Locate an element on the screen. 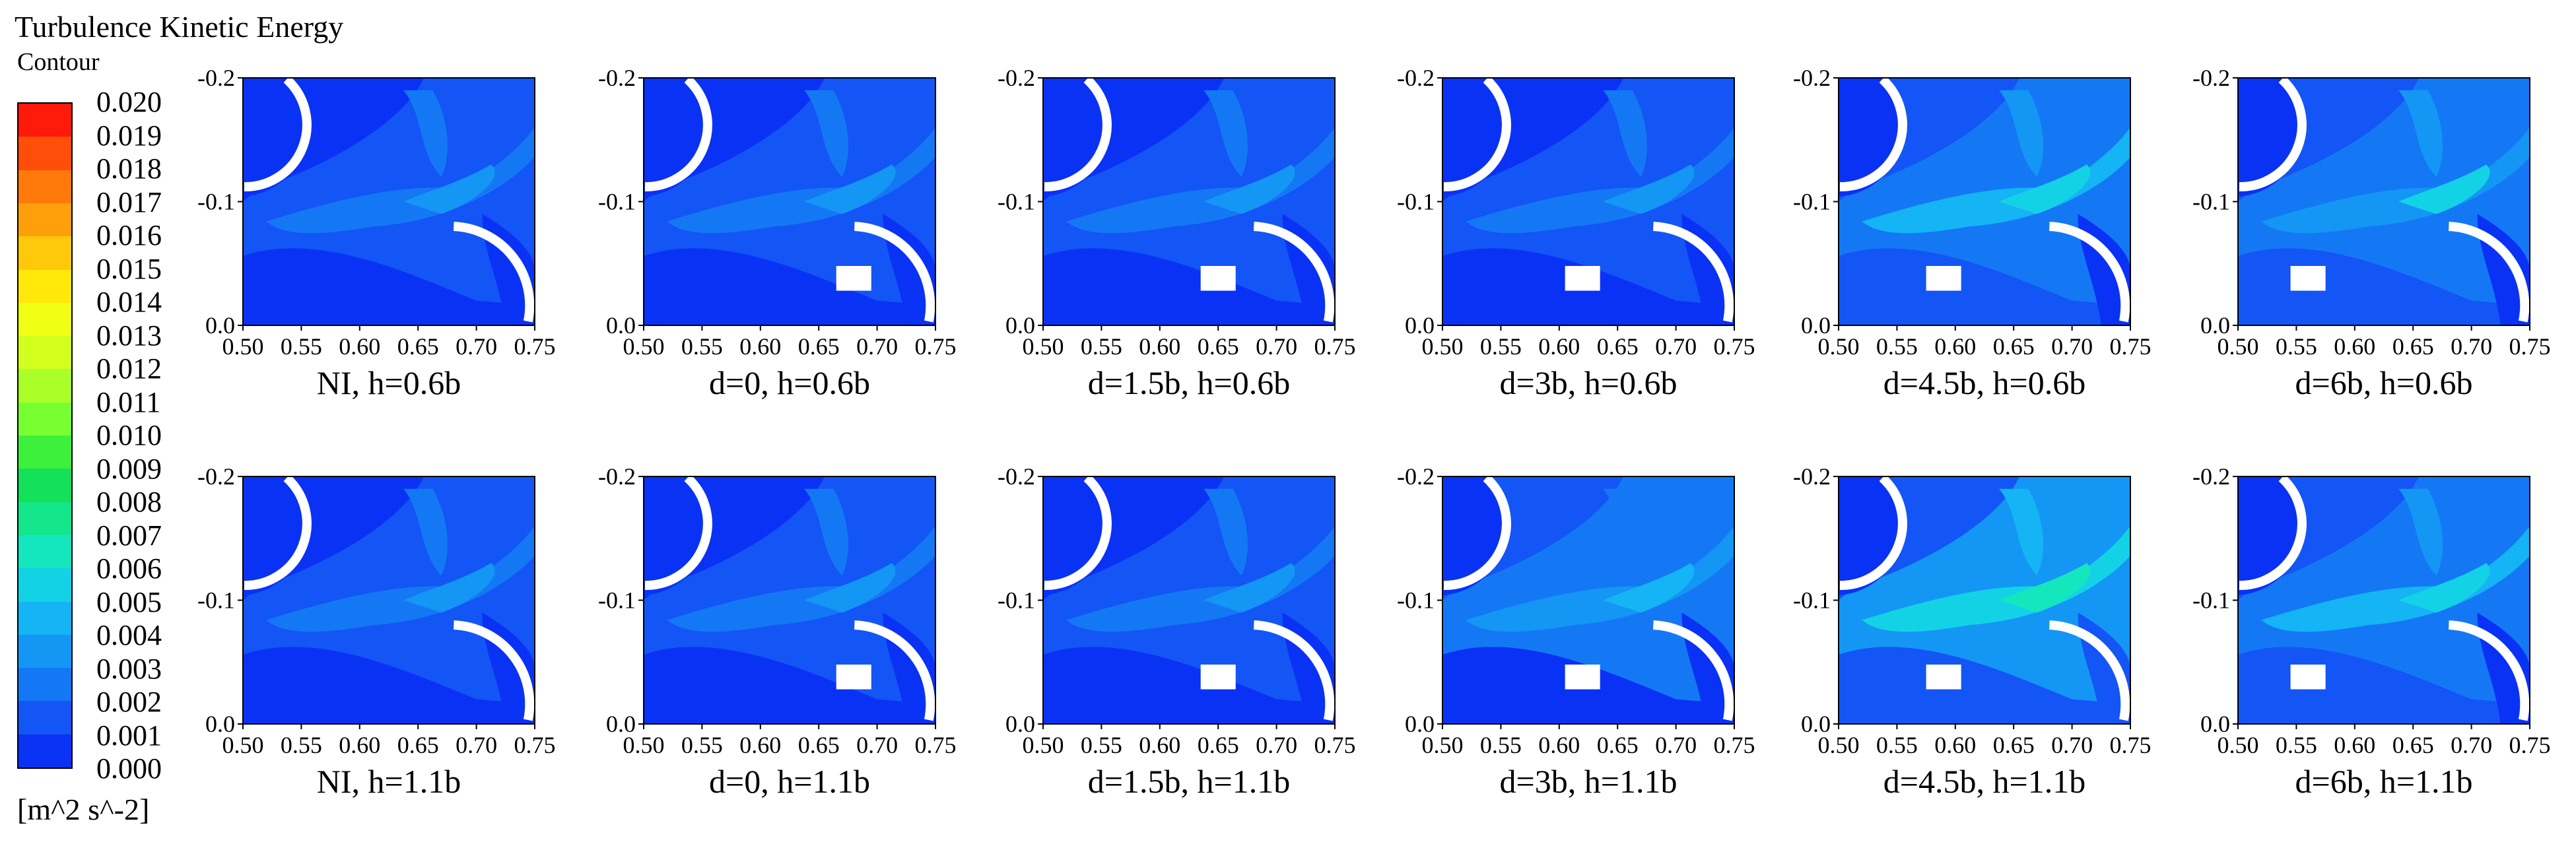 The height and width of the screenshot is (850, 2576). panel-caption: d=6b, h=0.6b is located at coordinates (2384, 382).